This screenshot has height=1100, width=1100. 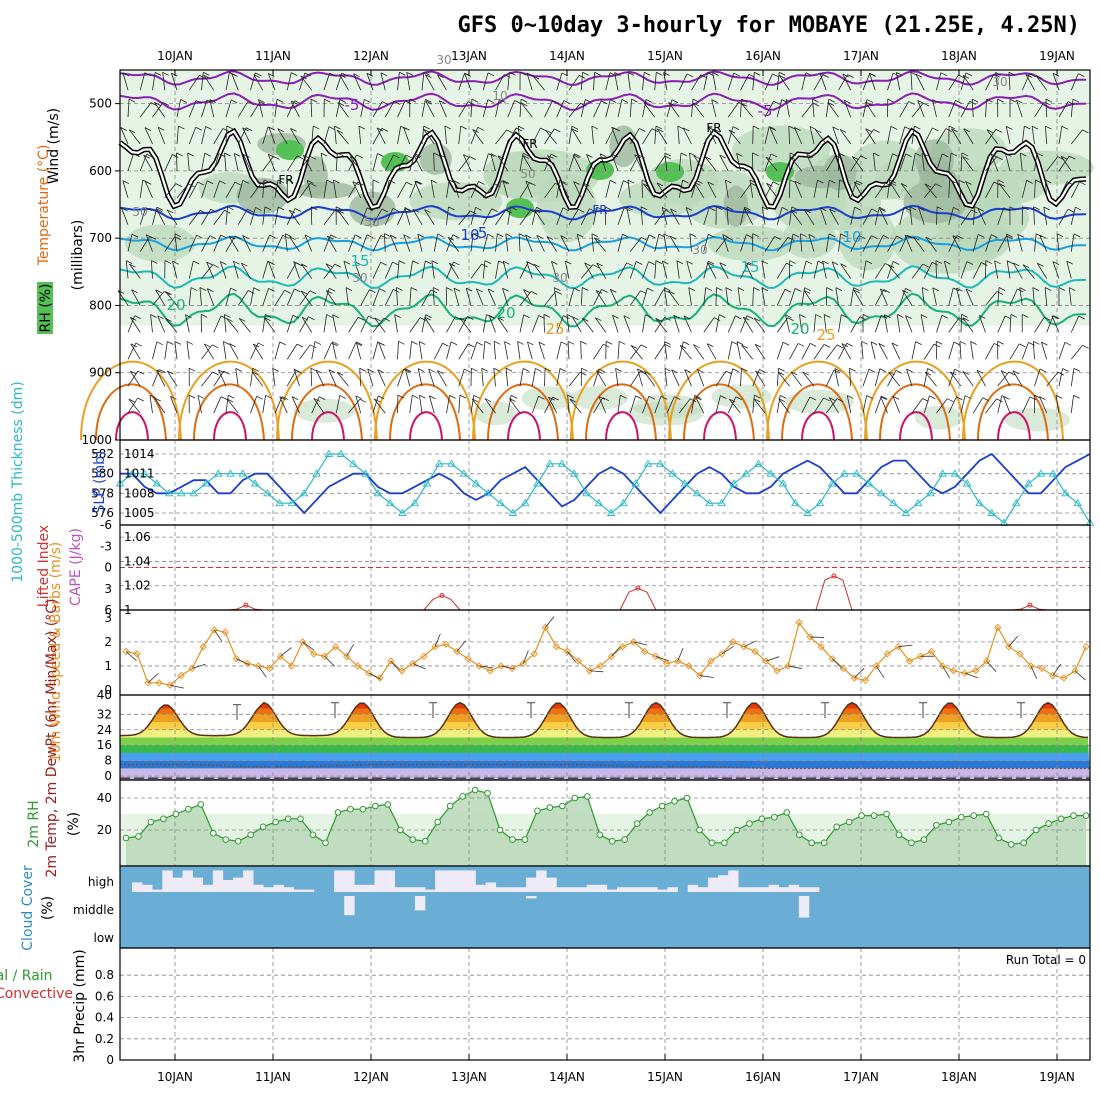 I want to click on cloud-middle-gap, so click(x=531, y=897).